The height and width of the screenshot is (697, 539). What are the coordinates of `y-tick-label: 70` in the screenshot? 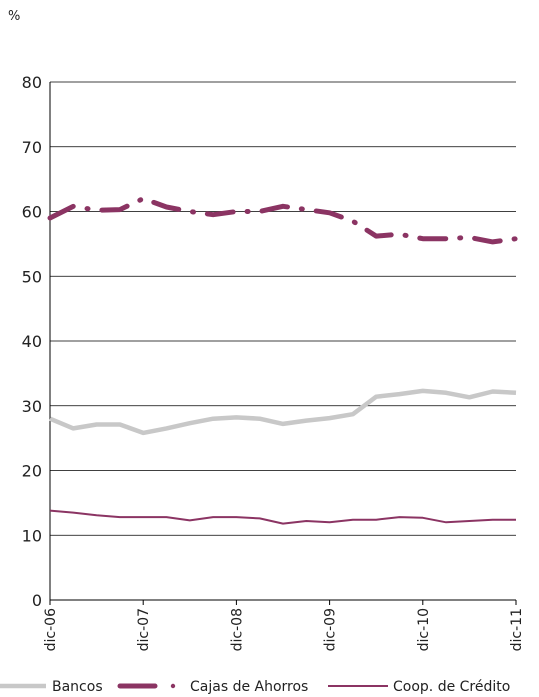 It's located at (32, 147).